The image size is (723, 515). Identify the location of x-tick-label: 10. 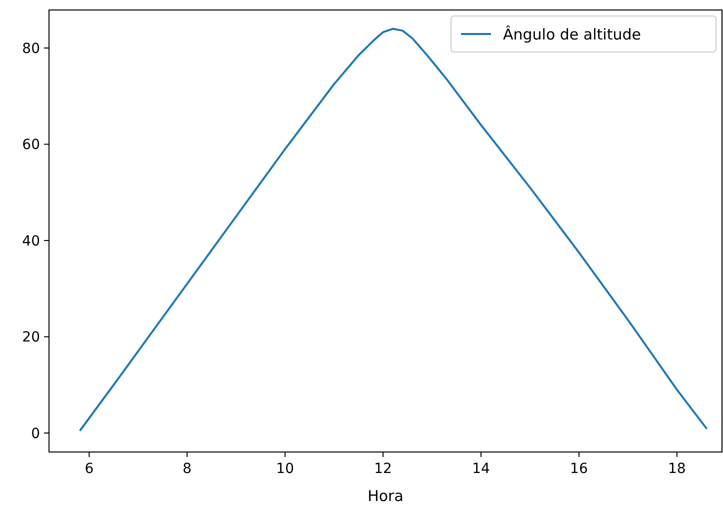
(285, 469).